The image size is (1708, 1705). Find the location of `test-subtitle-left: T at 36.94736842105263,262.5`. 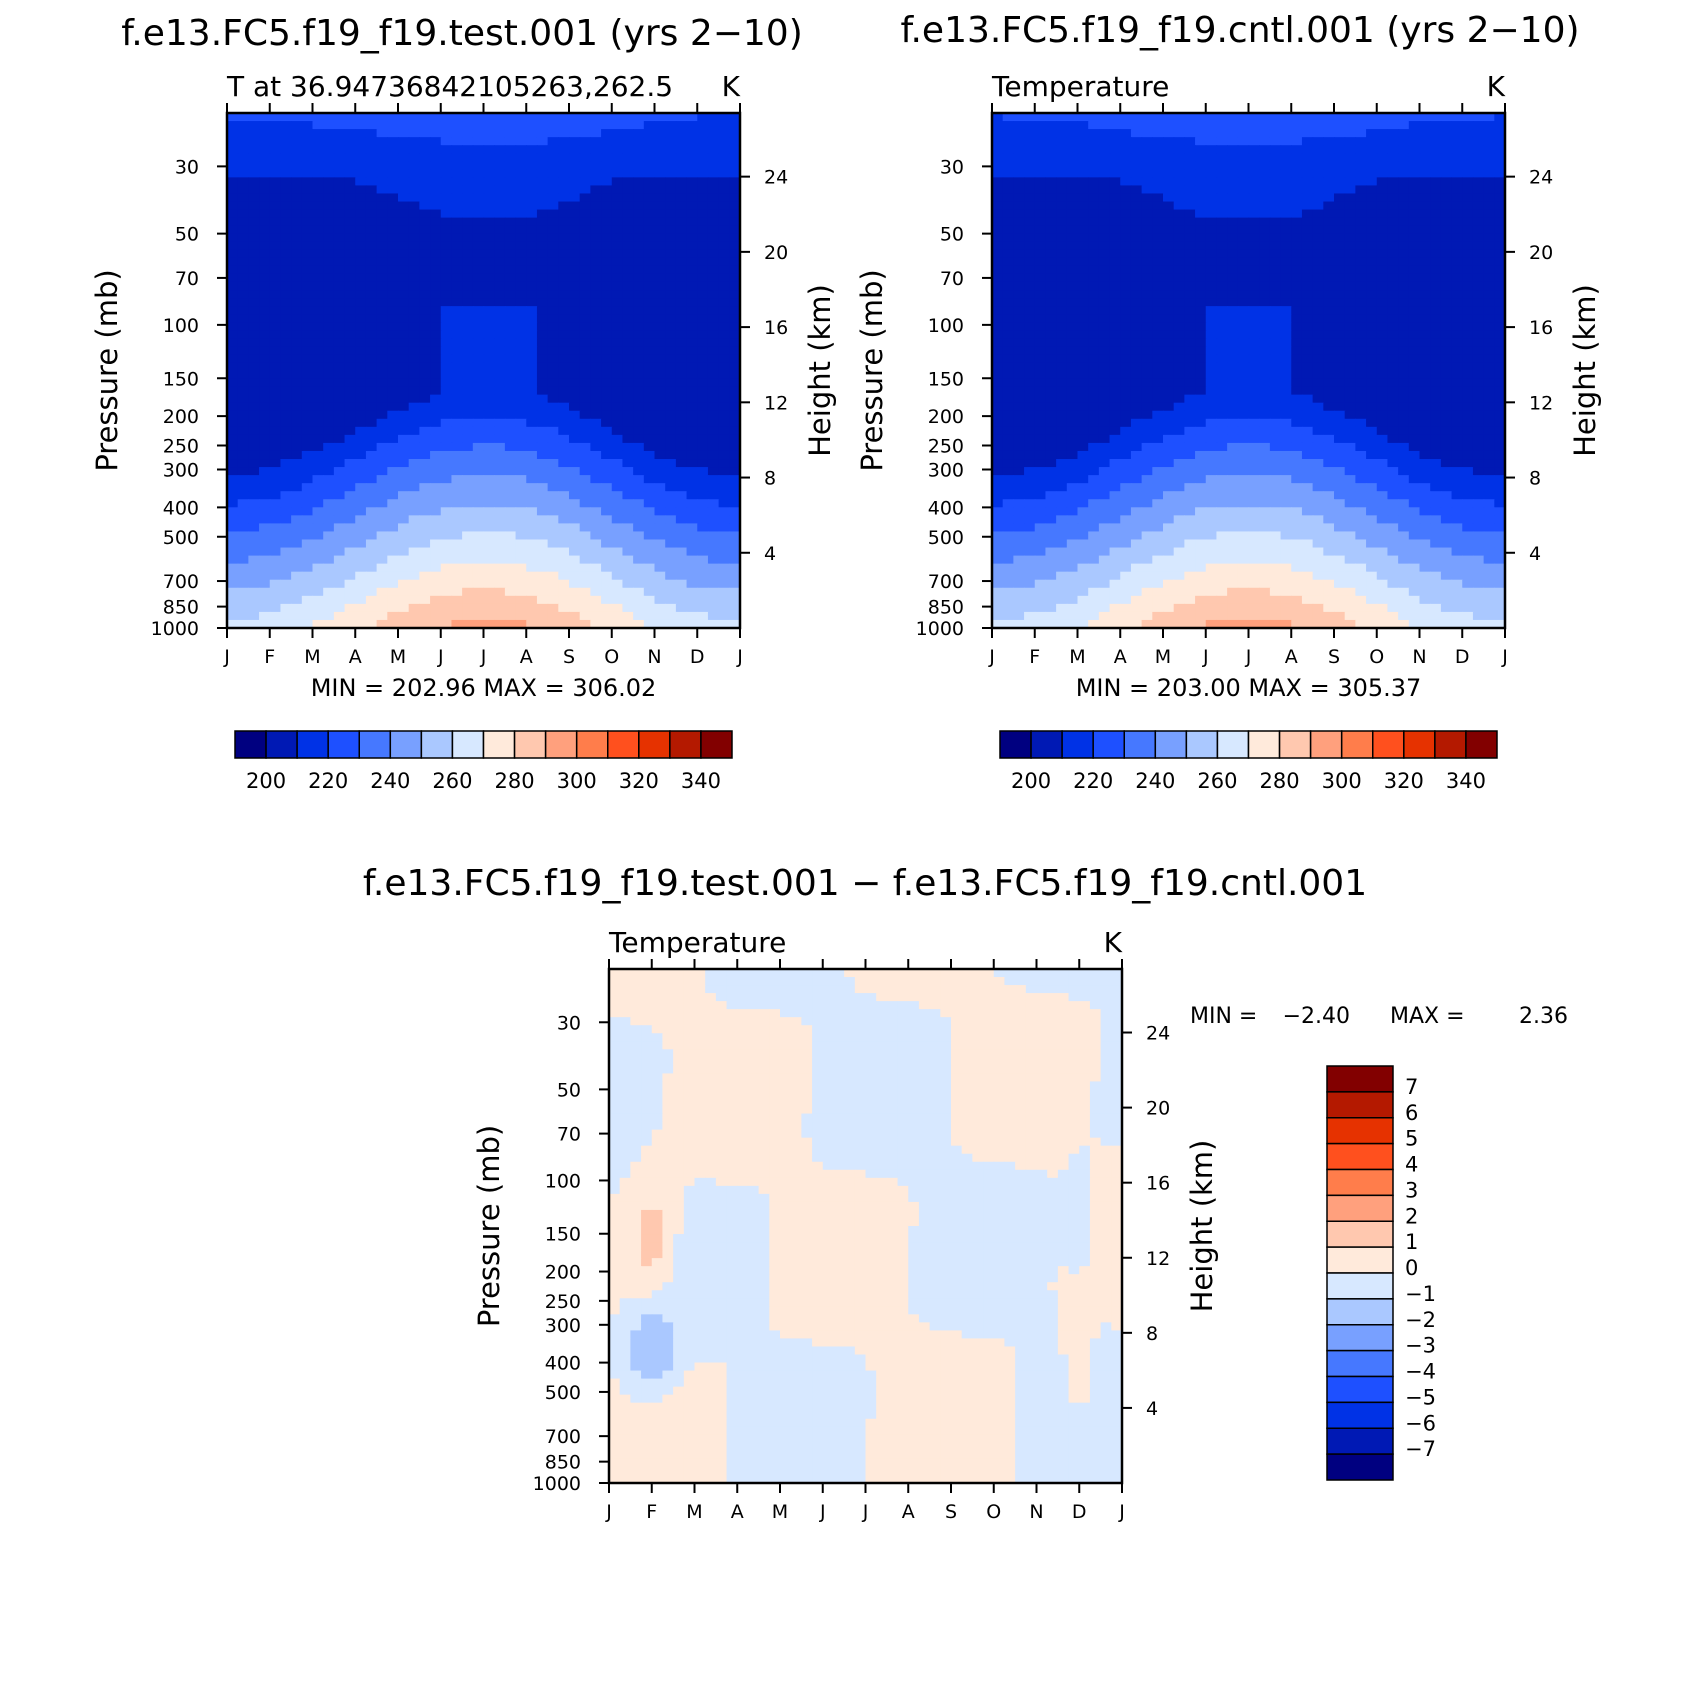

test-subtitle-left: T at 36.94736842105263,262.5 is located at coordinates (449, 86).